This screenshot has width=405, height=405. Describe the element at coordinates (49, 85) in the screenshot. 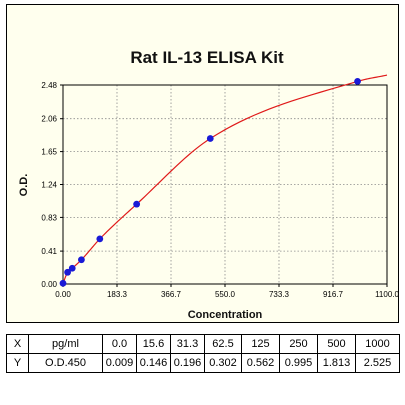

I see `y-tick-label: 2.48` at that location.